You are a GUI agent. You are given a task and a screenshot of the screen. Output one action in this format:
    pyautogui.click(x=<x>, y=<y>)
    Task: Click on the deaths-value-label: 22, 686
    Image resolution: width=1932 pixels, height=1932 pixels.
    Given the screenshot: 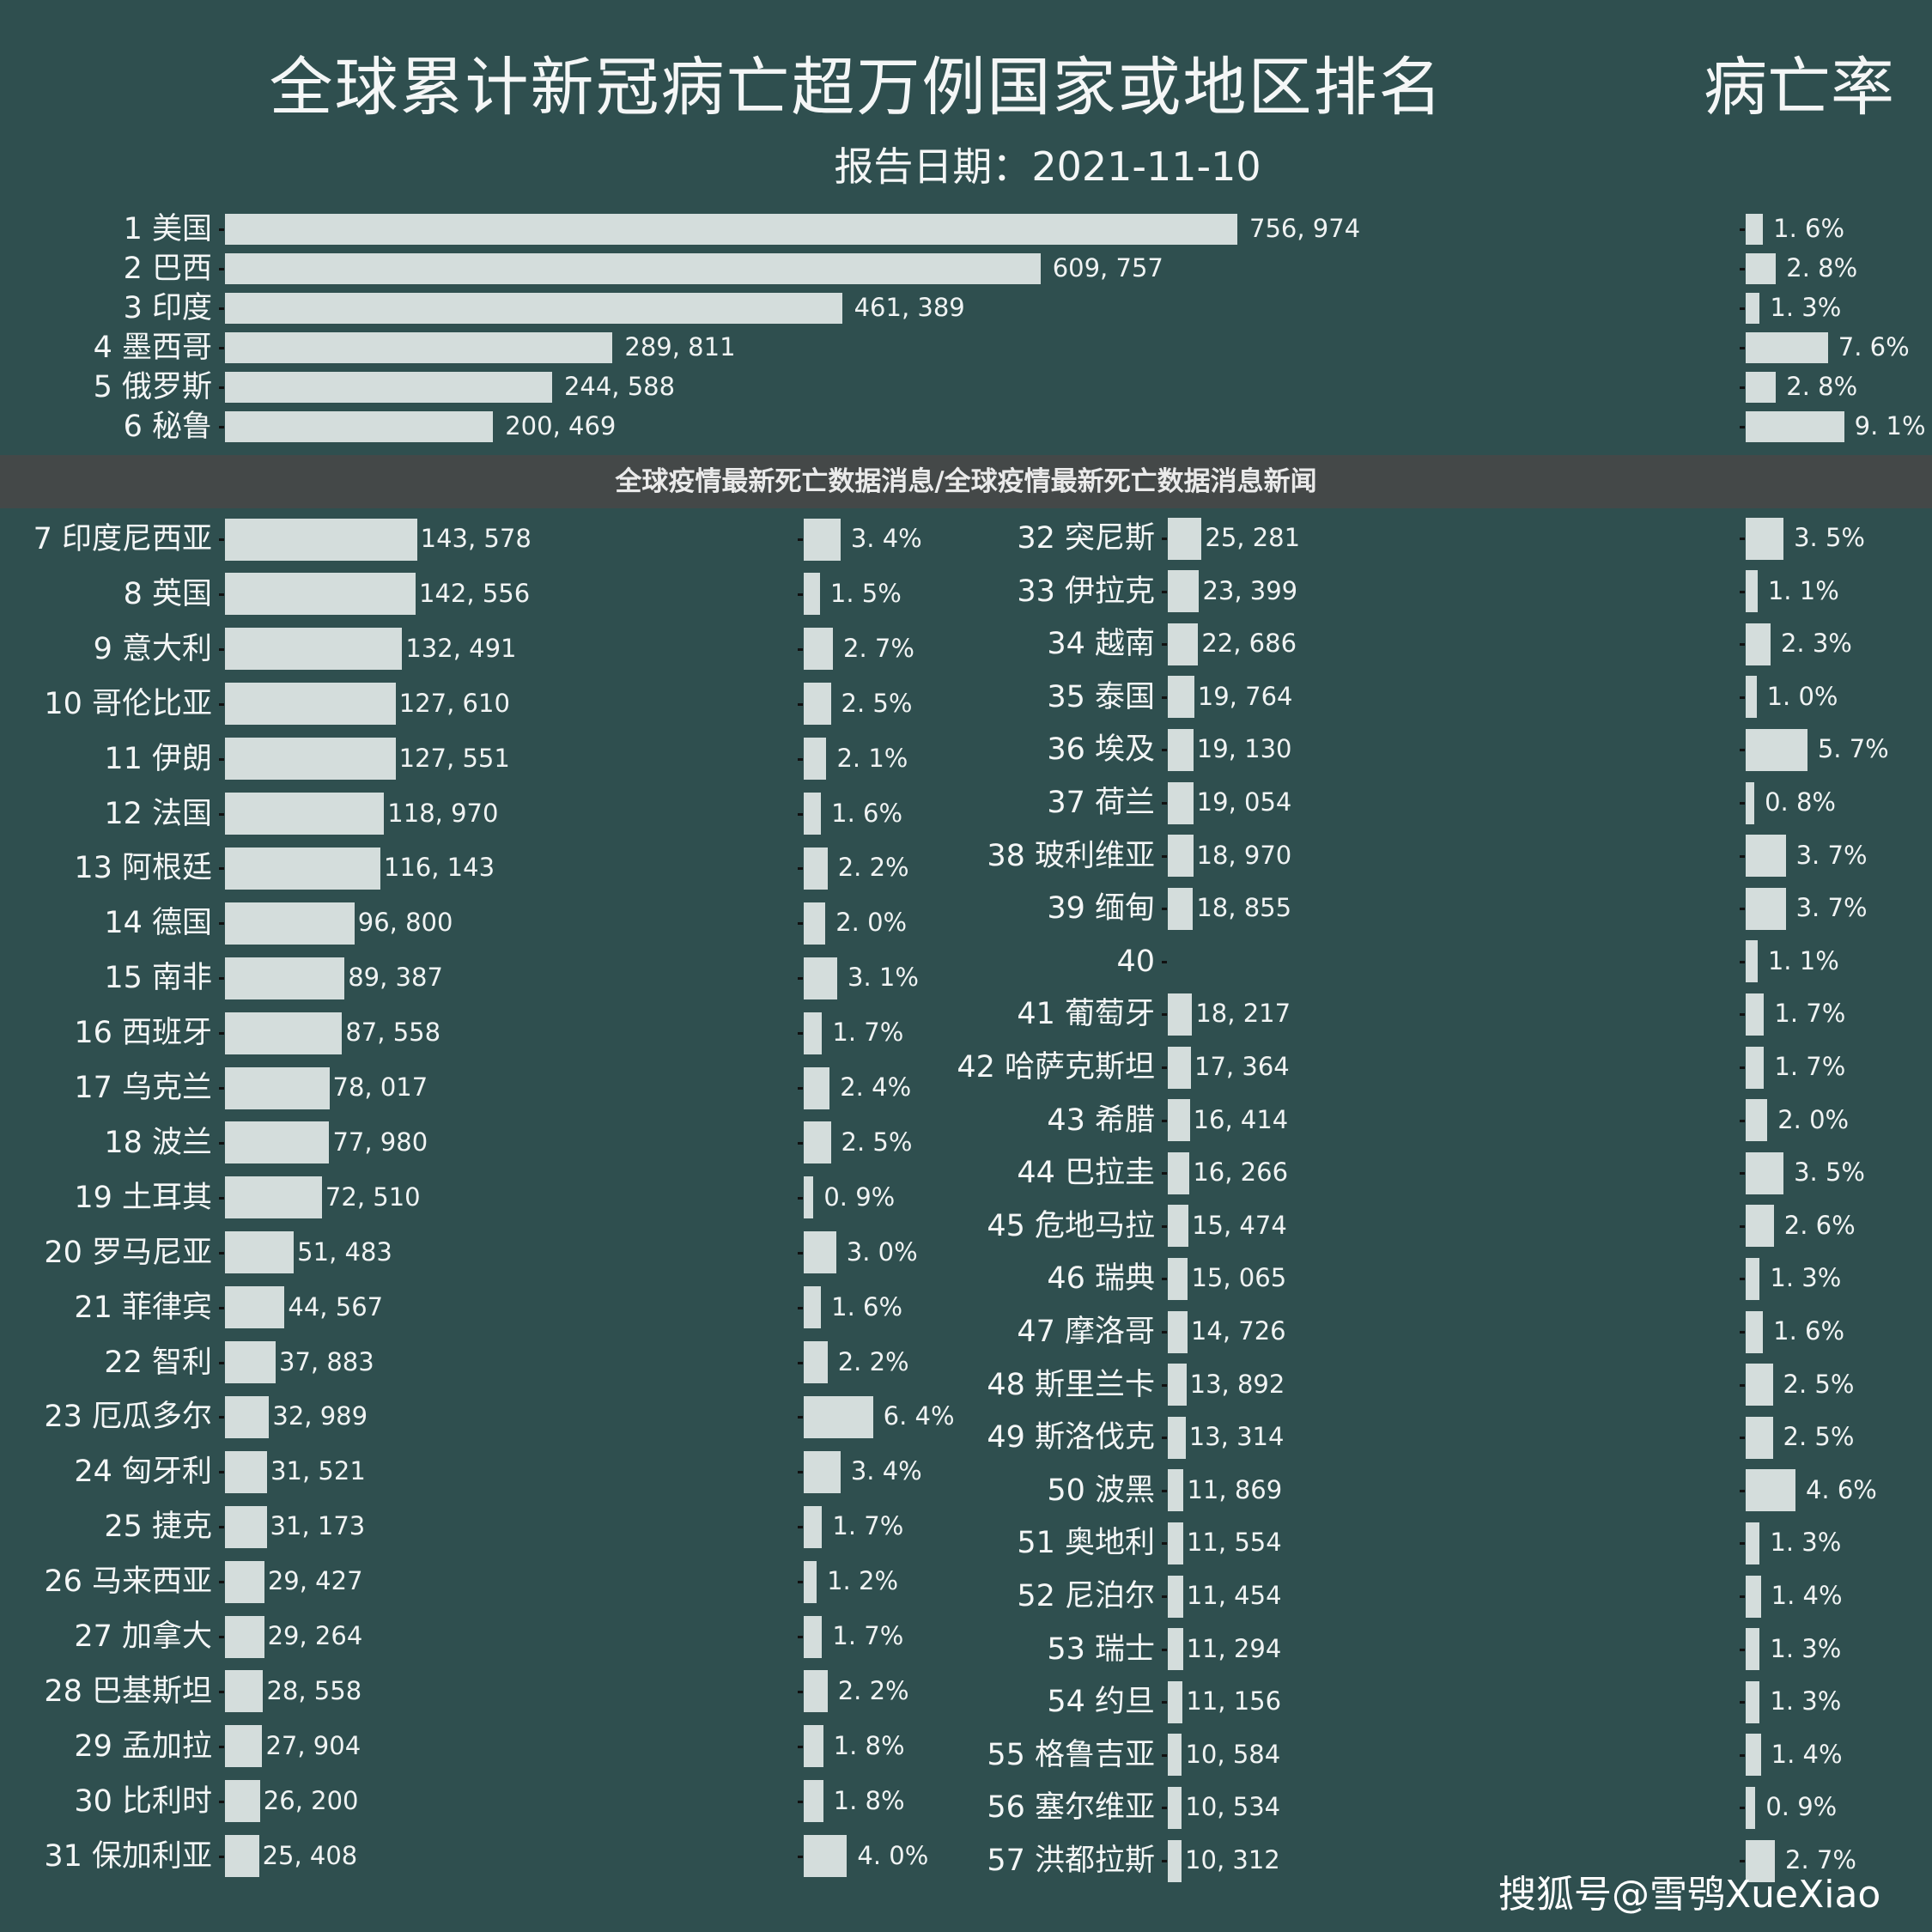 What is the action you would take?
    pyautogui.click(x=1249, y=644)
    